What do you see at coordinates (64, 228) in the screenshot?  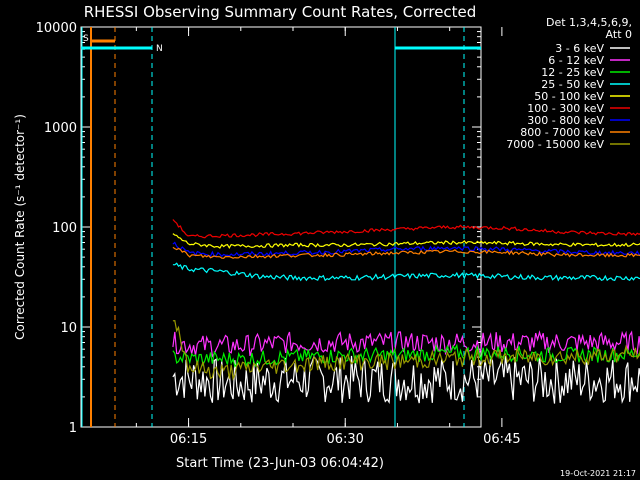 I see `y-tick-label: 100` at bounding box center [64, 228].